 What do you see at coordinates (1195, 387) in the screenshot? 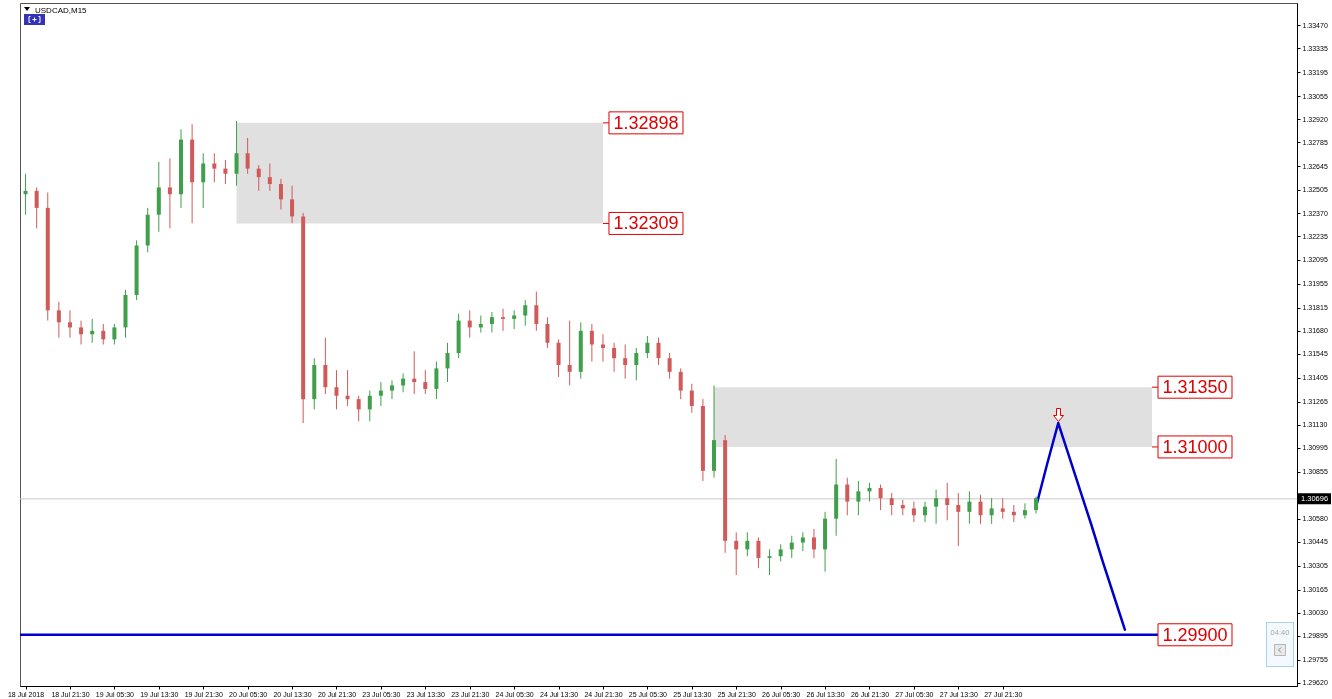
I see `ref-line-label: 1.31350` at bounding box center [1195, 387].